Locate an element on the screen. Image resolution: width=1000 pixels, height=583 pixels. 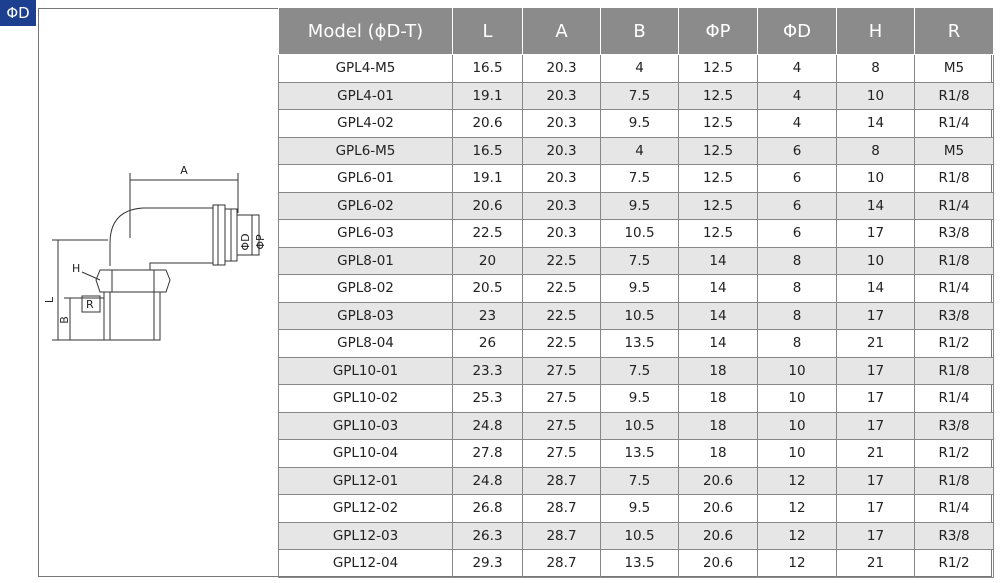
table-row: GPL6-02 20.6 20.3 9.5 12.5 6 14 R1/4 is located at coordinates (636, 205).